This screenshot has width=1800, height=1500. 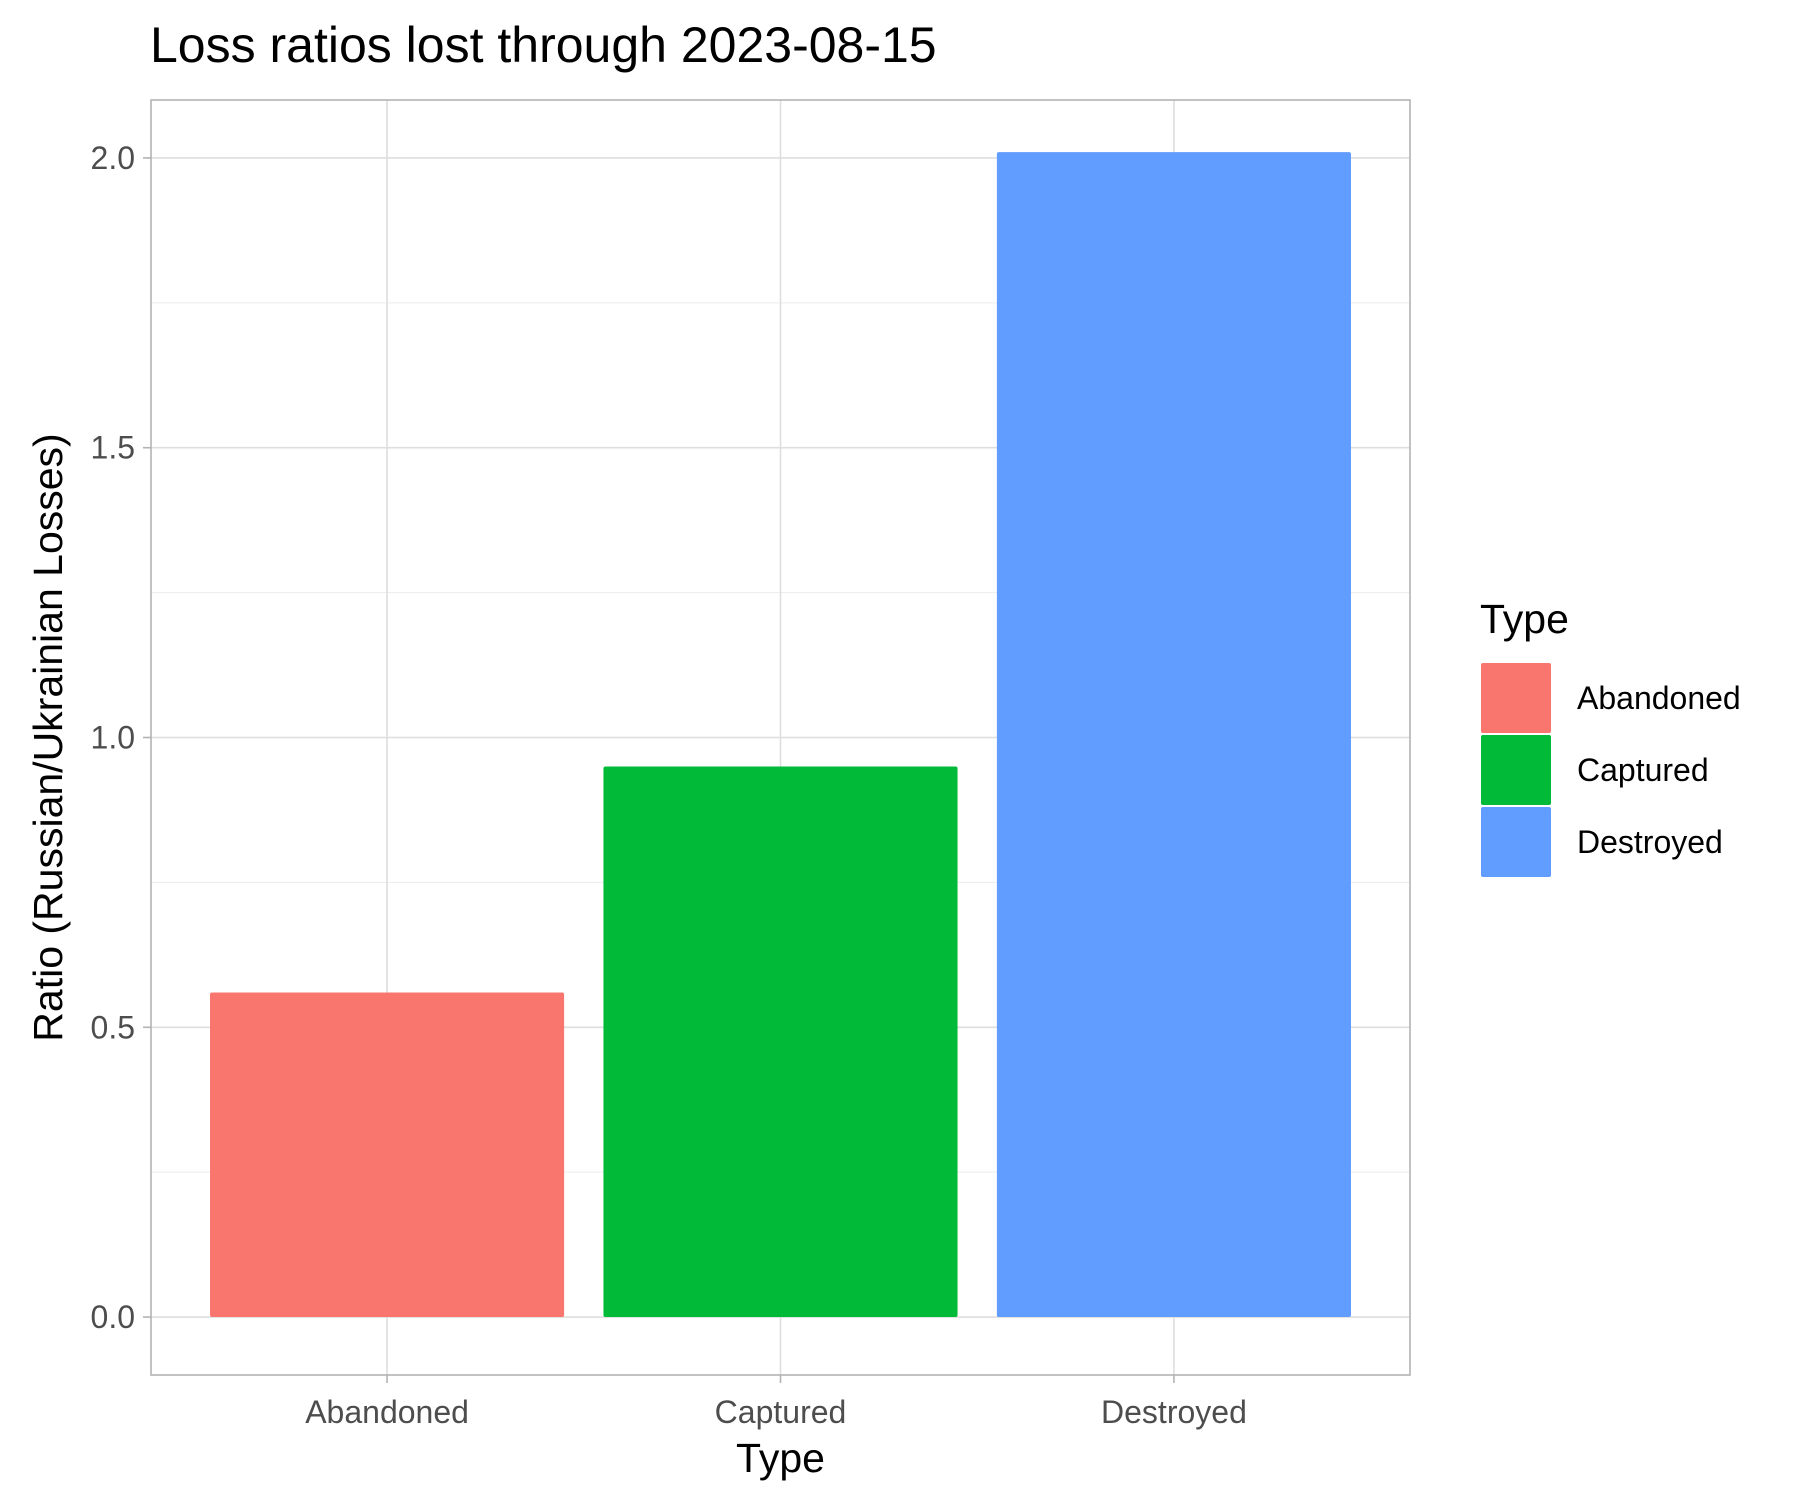 I want to click on bar-captured, so click(x=780, y=1042).